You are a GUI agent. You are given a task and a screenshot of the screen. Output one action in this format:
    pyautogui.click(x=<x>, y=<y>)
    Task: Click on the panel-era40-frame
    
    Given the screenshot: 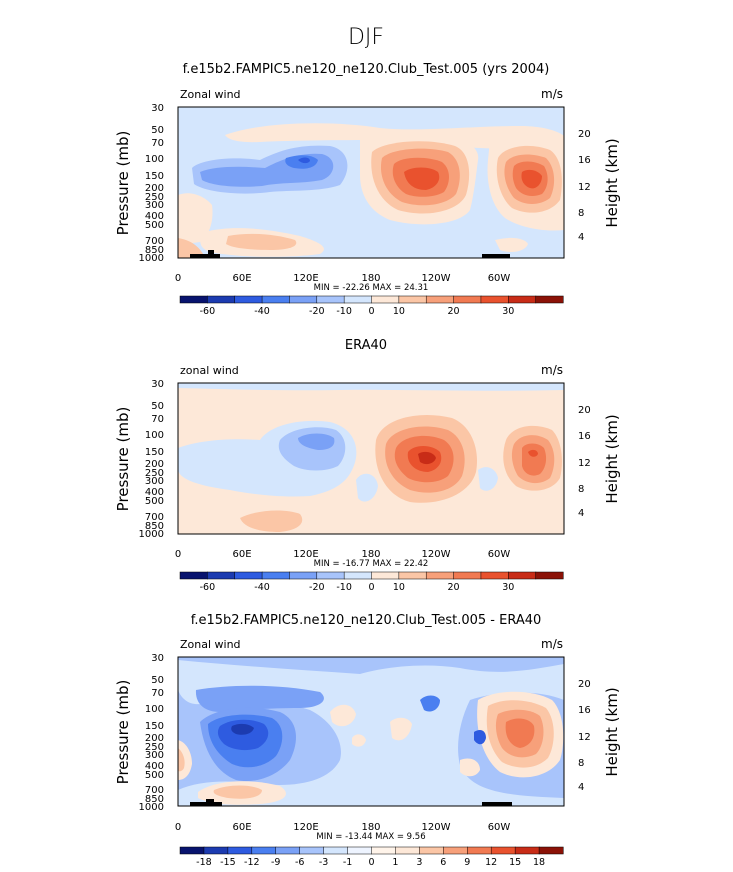 What is the action you would take?
    pyautogui.click(x=371, y=458)
    